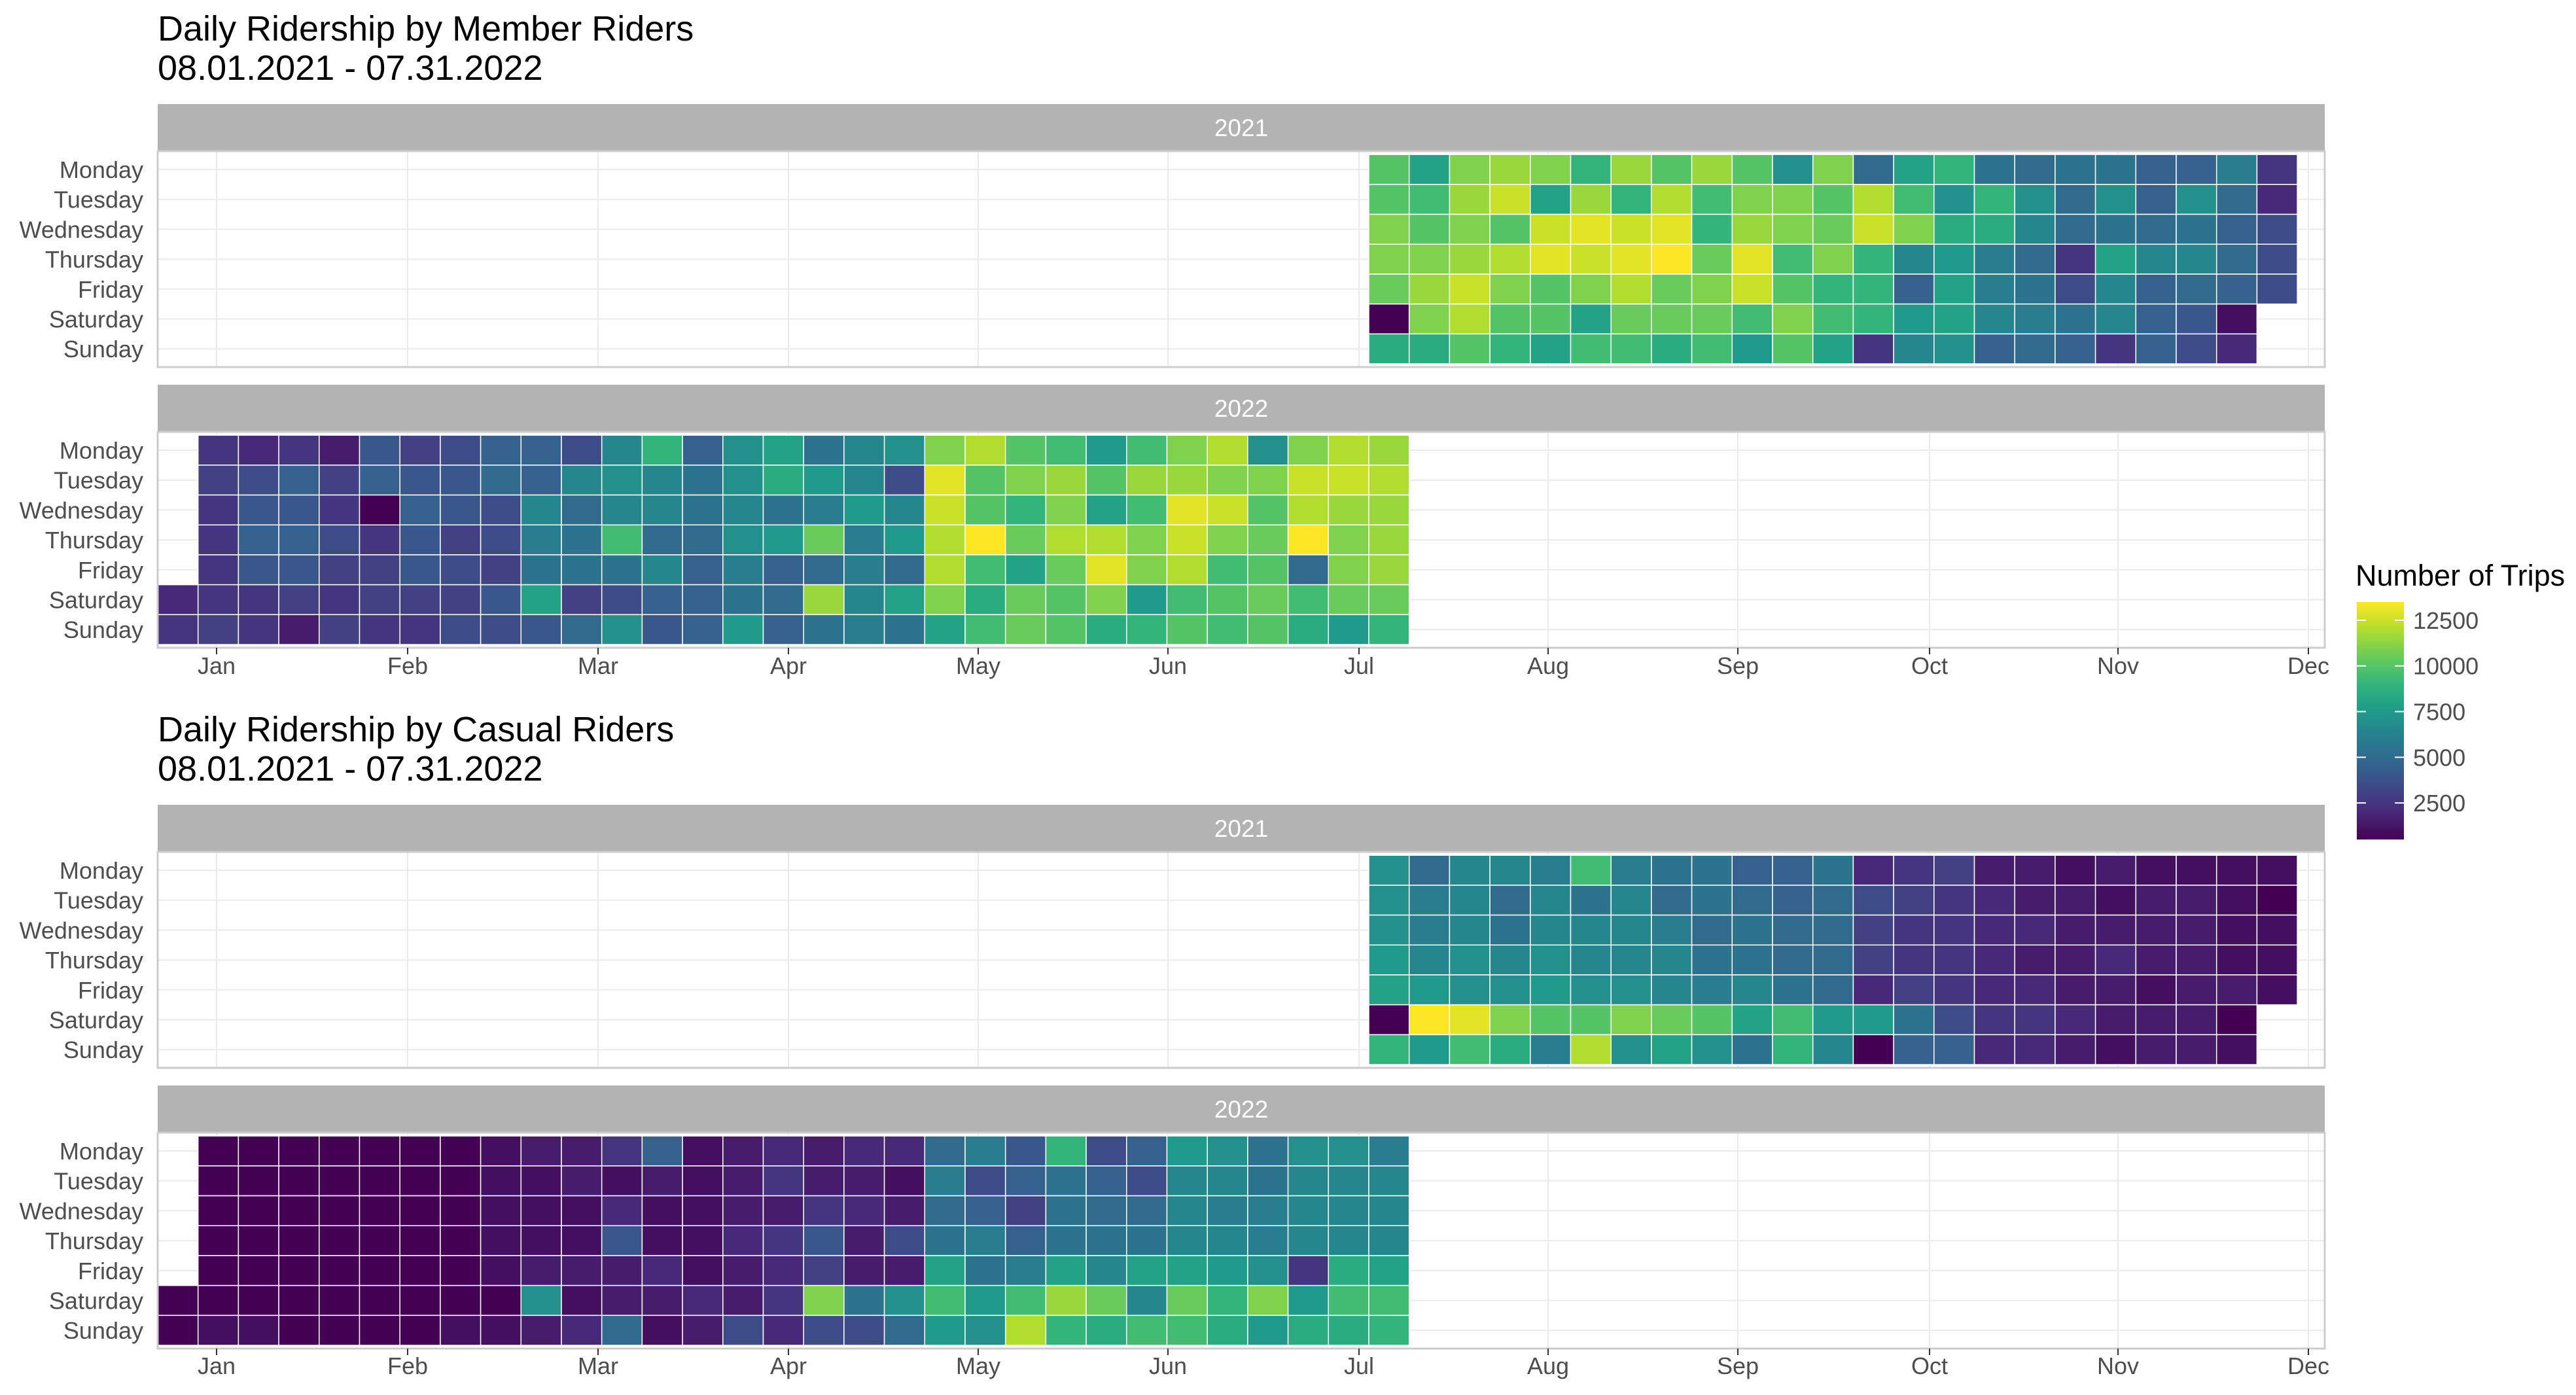 This screenshot has height=1395, width=2576. Describe the element at coordinates (103, 1330) in the screenshot. I see `row-label-sunday: Sunday` at that location.